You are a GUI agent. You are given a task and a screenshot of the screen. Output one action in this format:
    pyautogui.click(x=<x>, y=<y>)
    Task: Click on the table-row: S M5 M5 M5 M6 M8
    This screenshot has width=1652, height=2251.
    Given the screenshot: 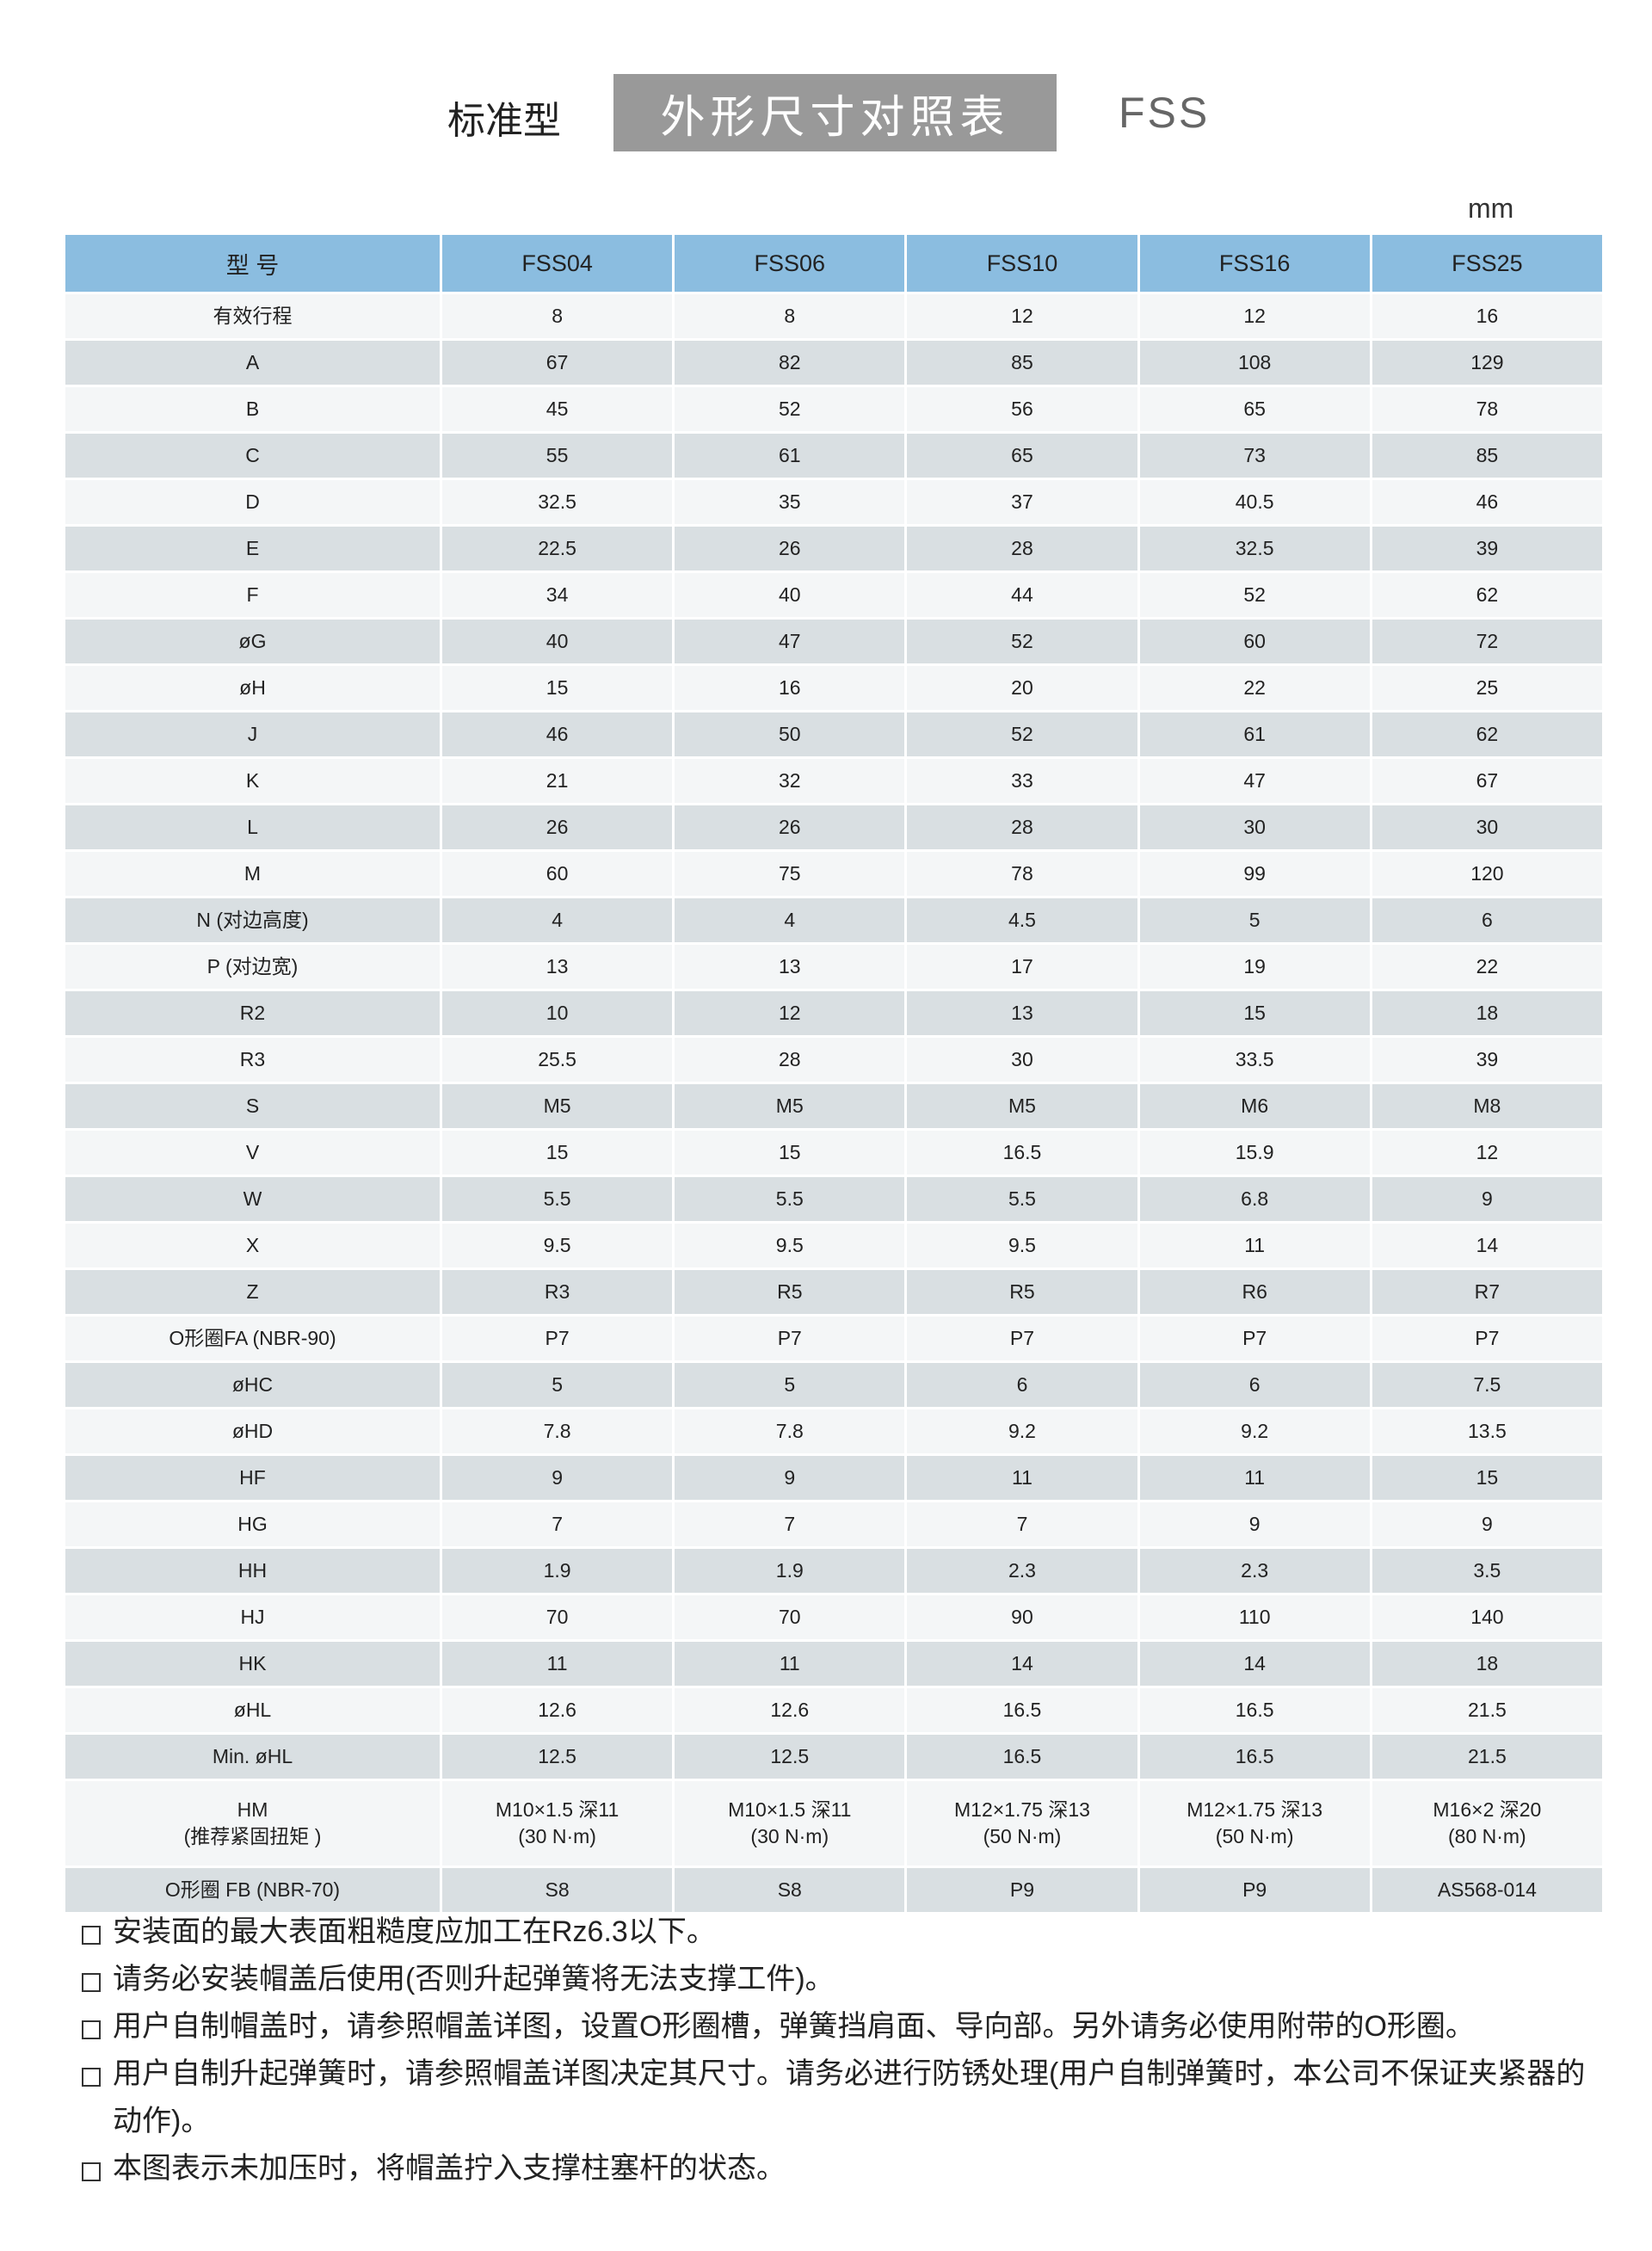 What is the action you would take?
    pyautogui.click(x=833, y=1106)
    